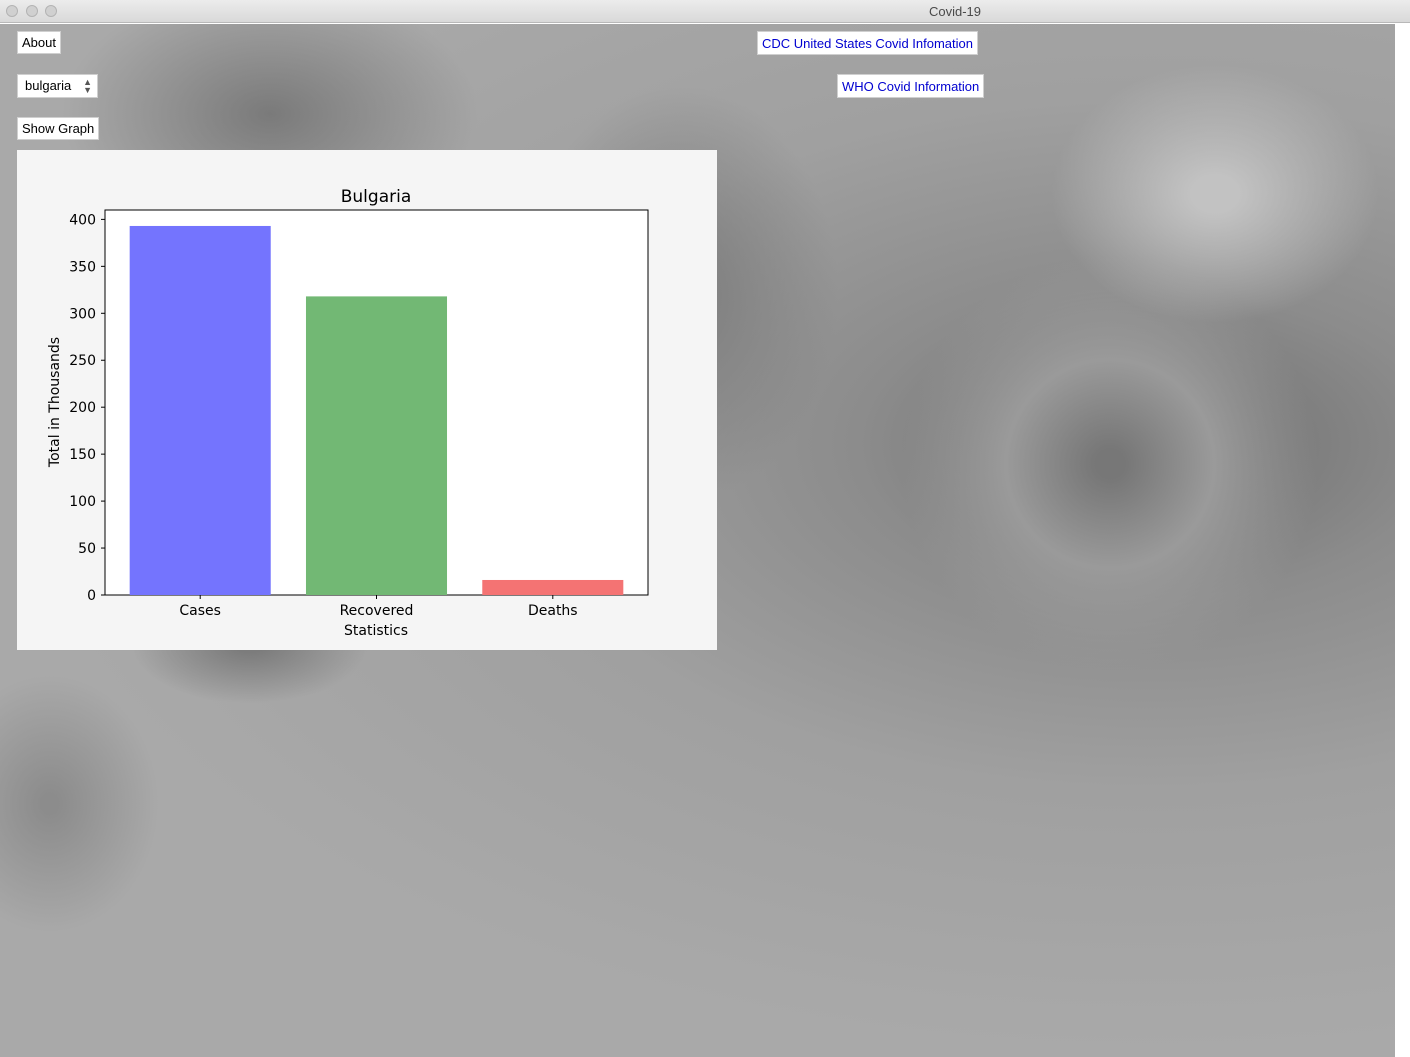  Describe the element at coordinates (200, 611) in the screenshot. I see `x-tick-label: Cases` at that location.